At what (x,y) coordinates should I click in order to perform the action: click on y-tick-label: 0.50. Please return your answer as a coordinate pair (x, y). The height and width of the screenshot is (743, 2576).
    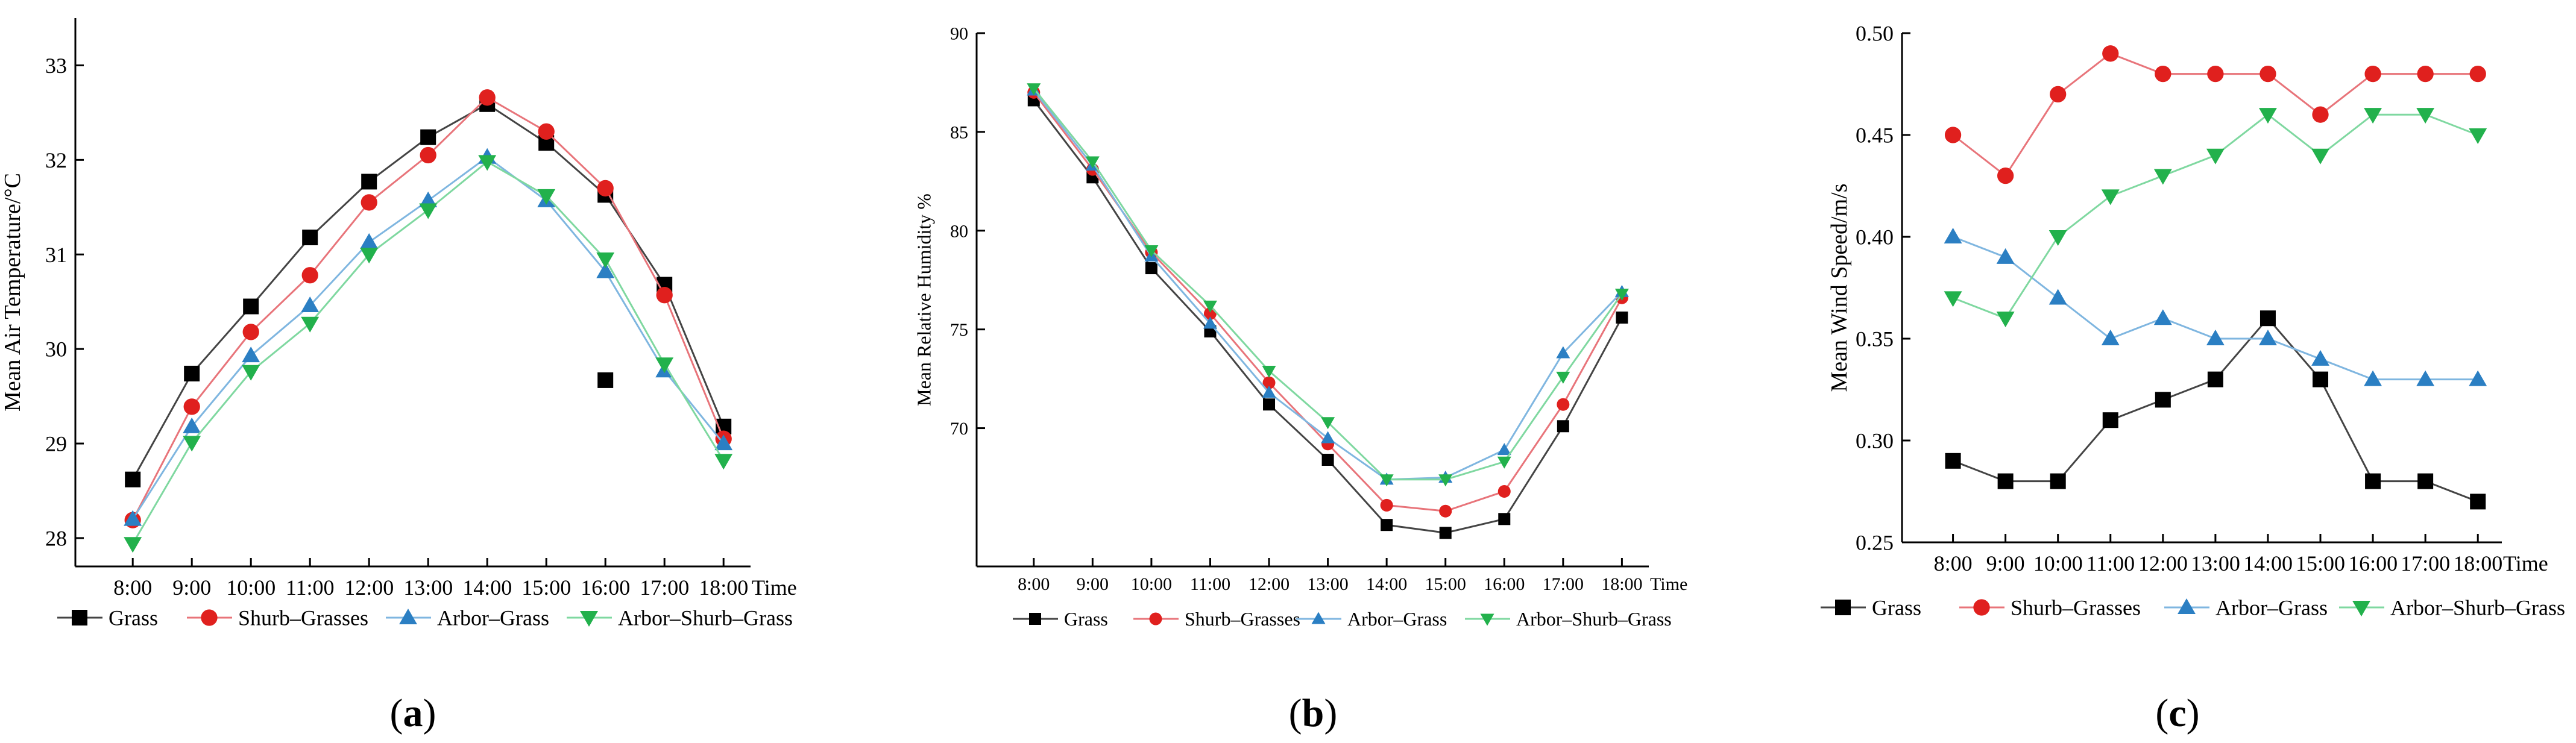
    Looking at the image, I should click on (1875, 34).